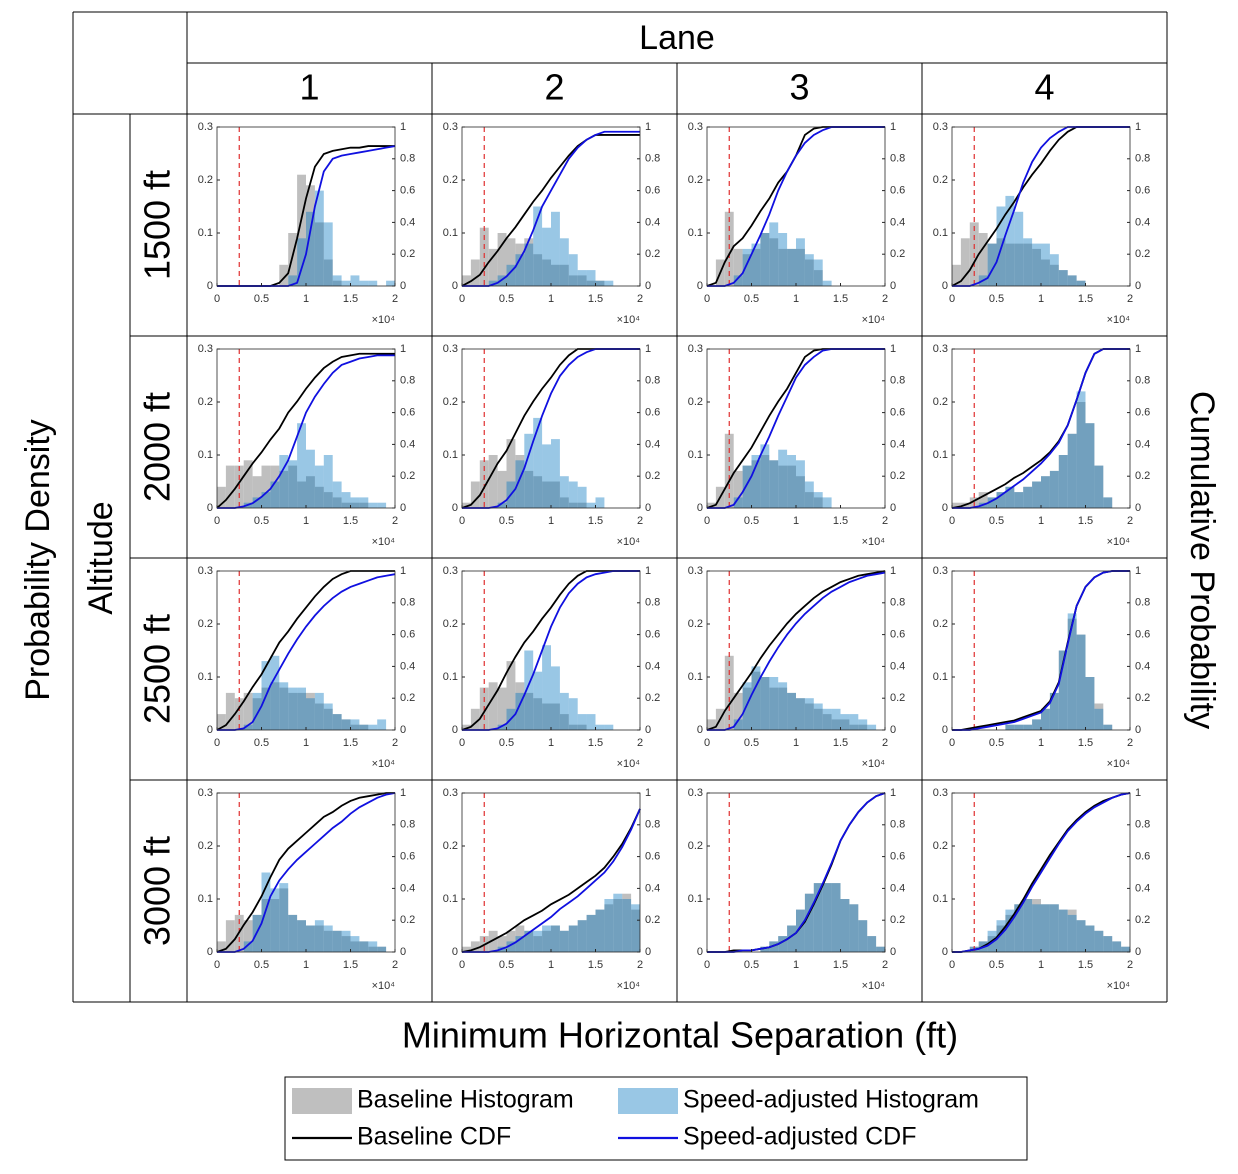 This screenshot has width=1238, height=1174. I want to click on x-tick-label: 1.5, so click(595, 965).